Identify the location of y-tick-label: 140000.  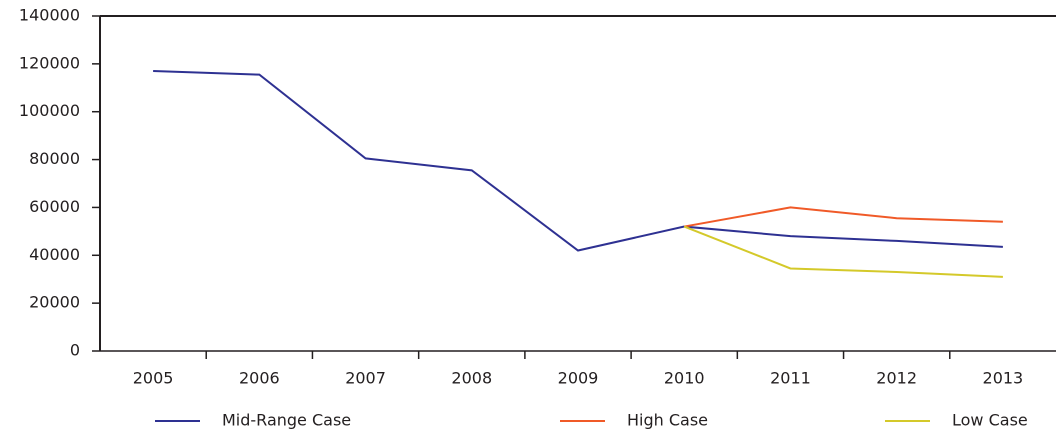
(49, 15).